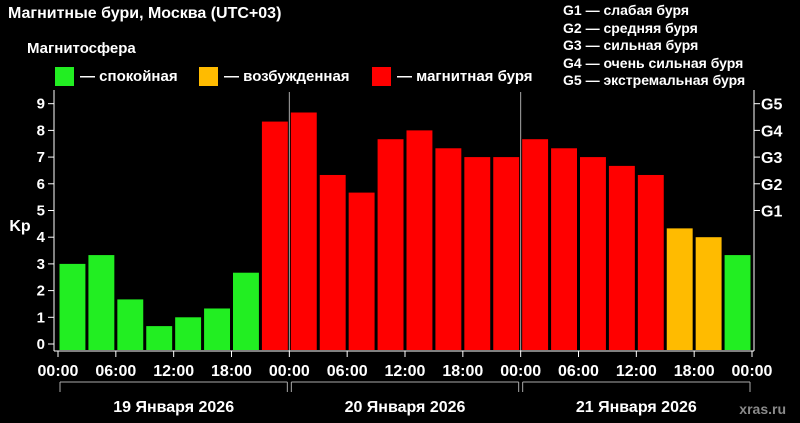 Image resolution: width=800 pixels, height=423 pixels. What do you see at coordinates (173, 407) in the screenshot?
I see `day-label: 19 Января 2026` at bounding box center [173, 407].